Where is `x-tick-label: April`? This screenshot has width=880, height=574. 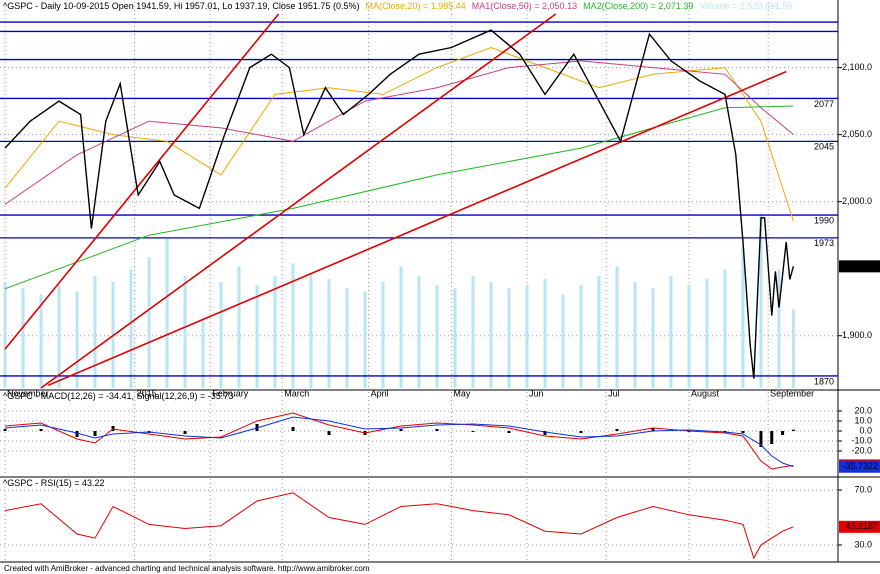 x-tick-label: April is located at coordinates (380, 393).